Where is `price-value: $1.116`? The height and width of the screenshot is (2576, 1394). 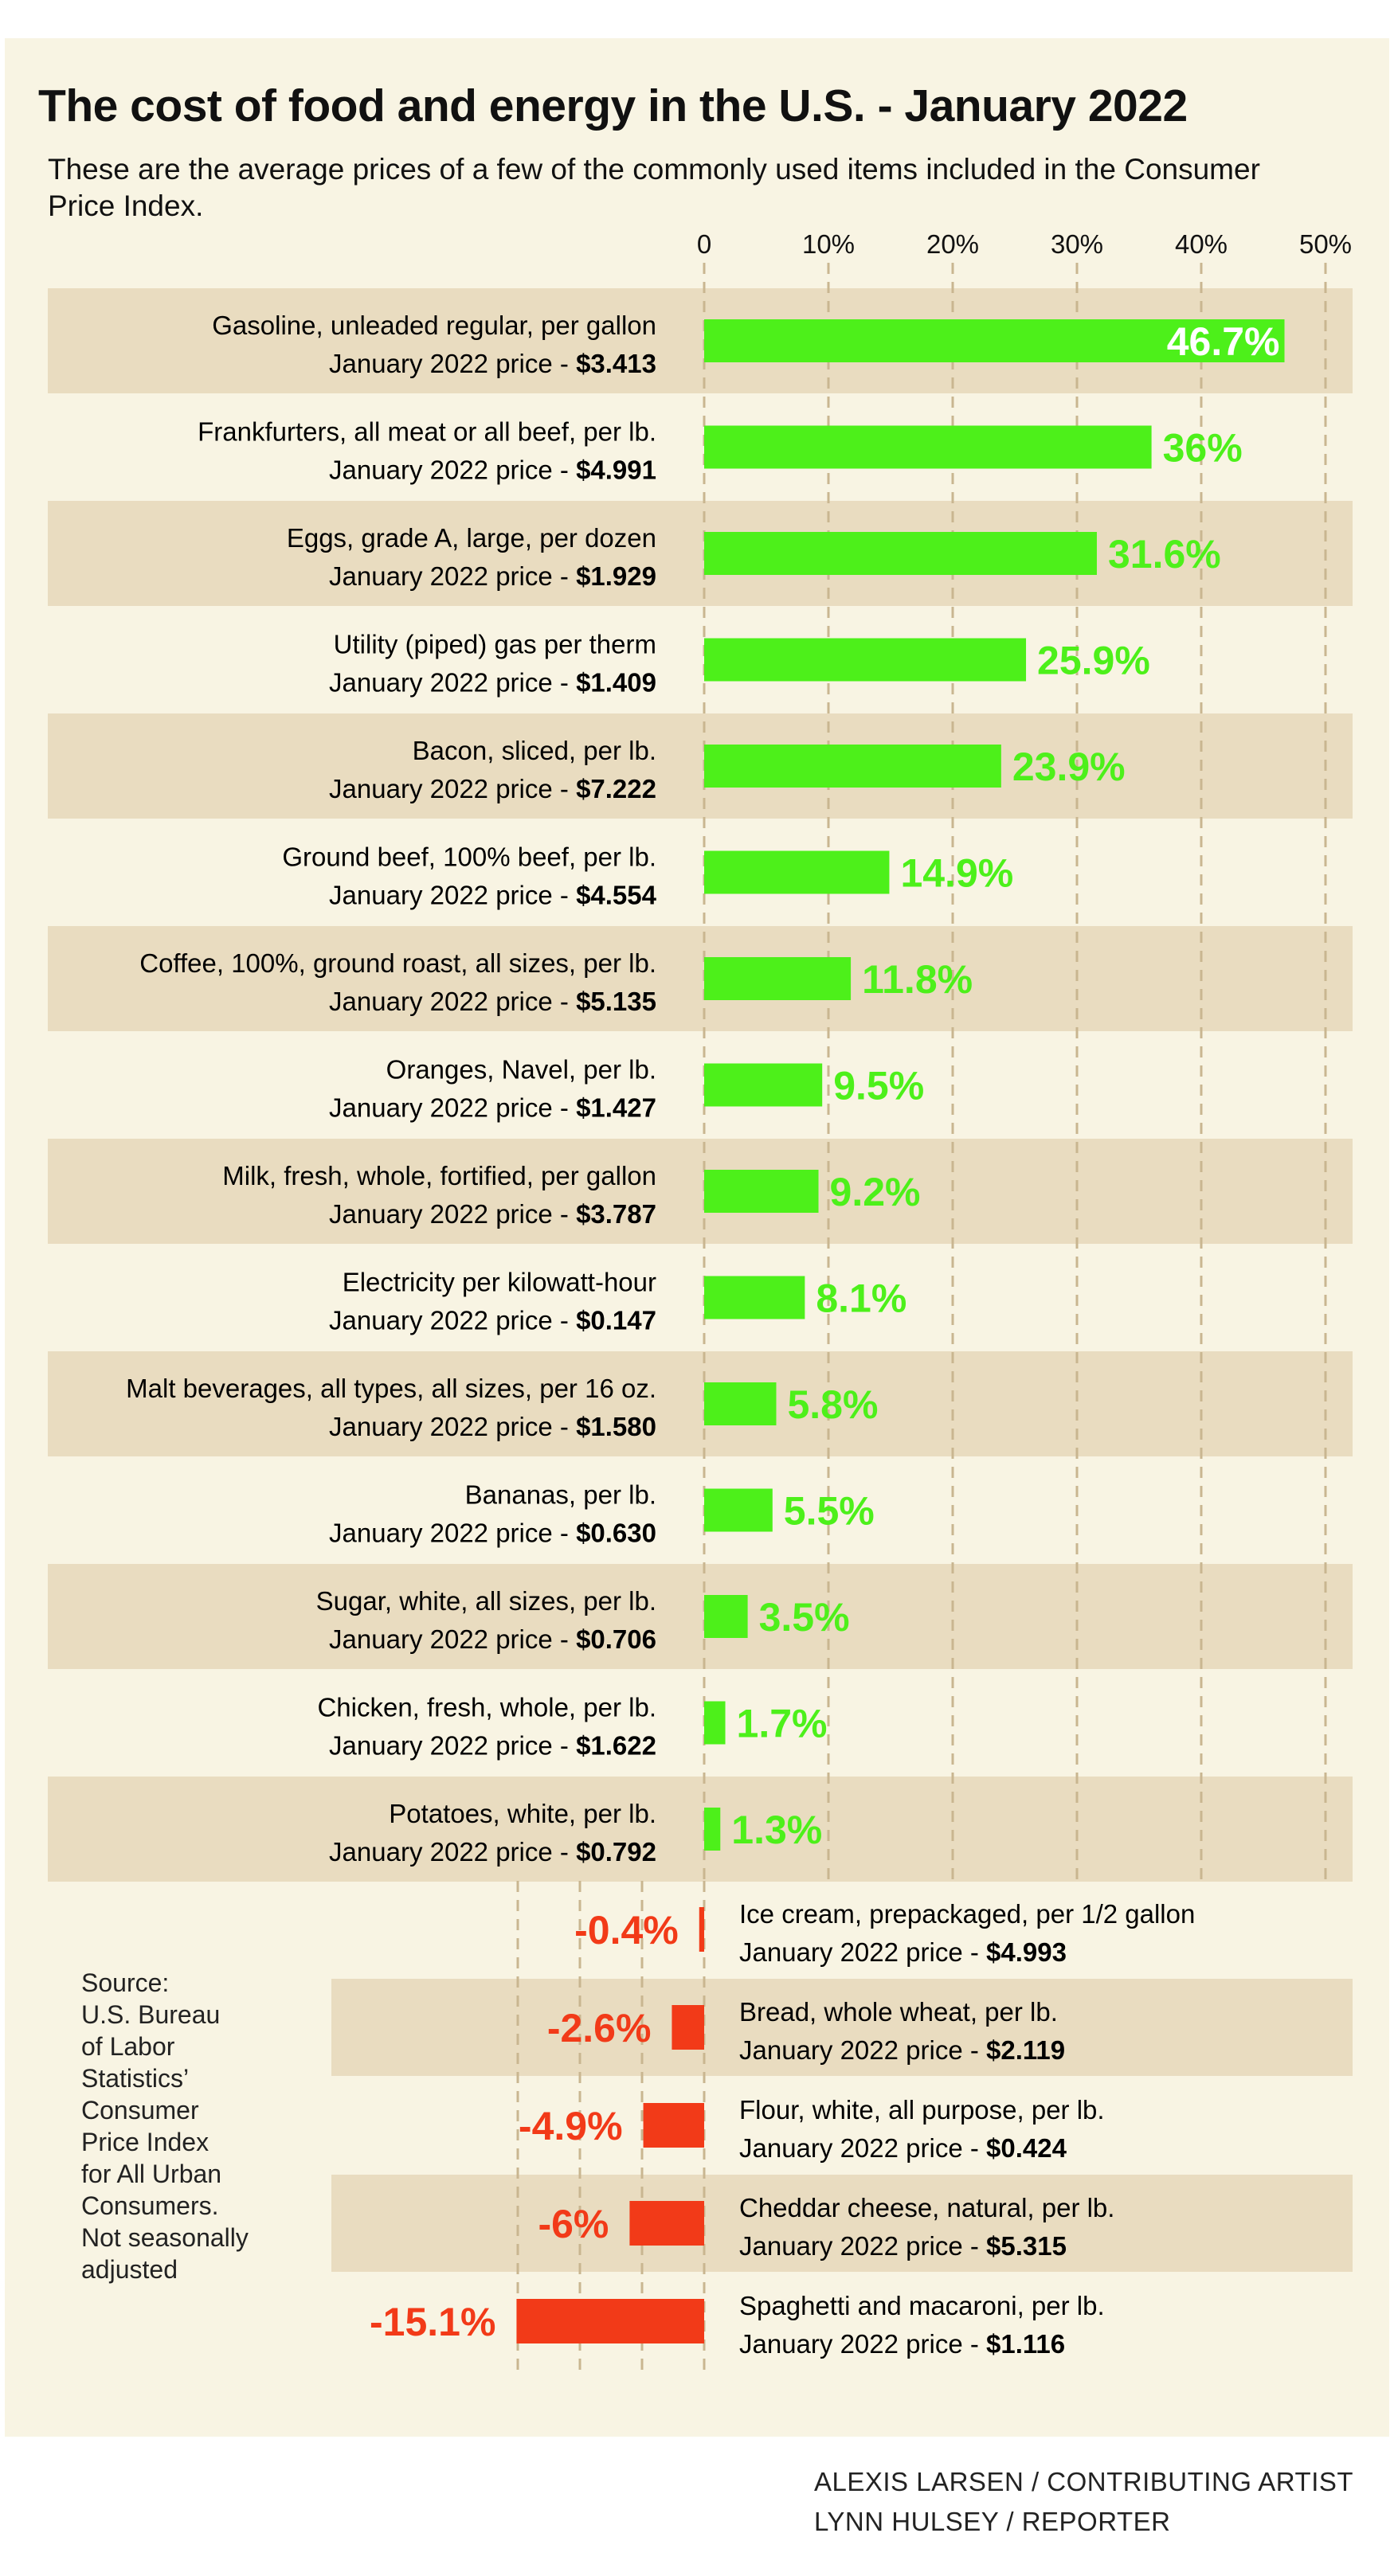
price-value: $1.116 is located at coordinates (1025, 2344).